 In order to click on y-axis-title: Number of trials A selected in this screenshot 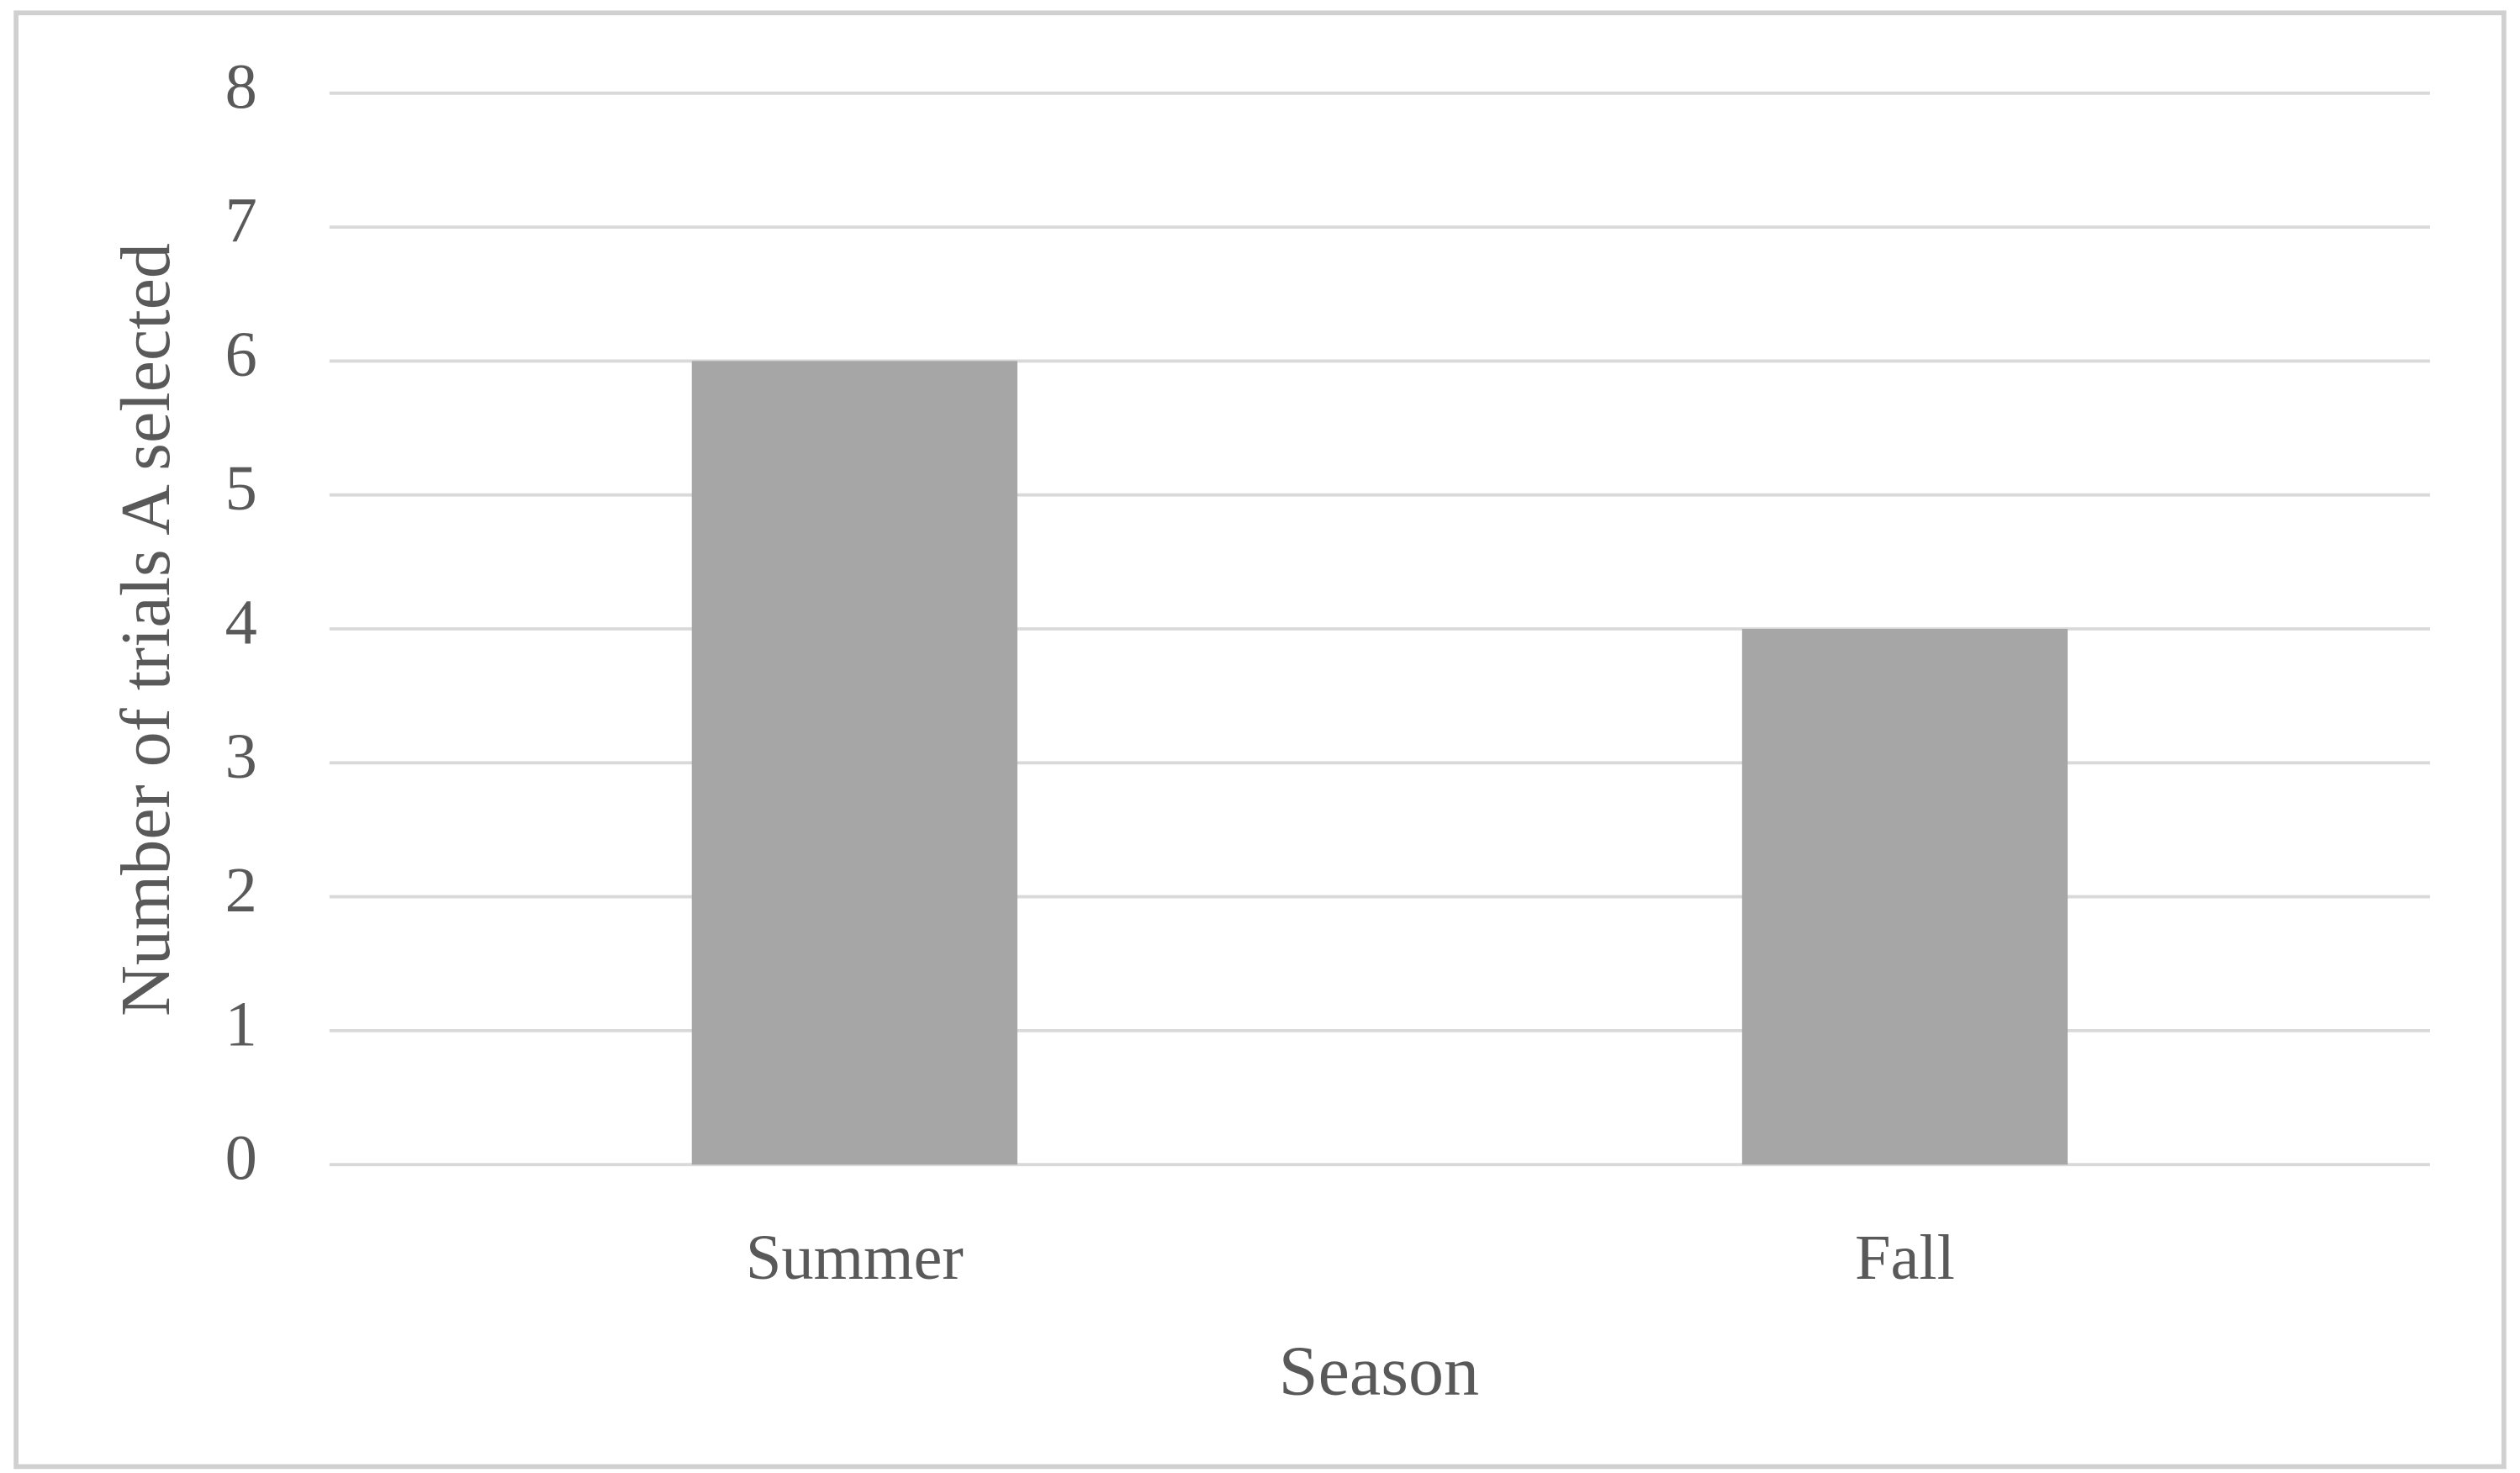, I will do `click(146, 629)`.